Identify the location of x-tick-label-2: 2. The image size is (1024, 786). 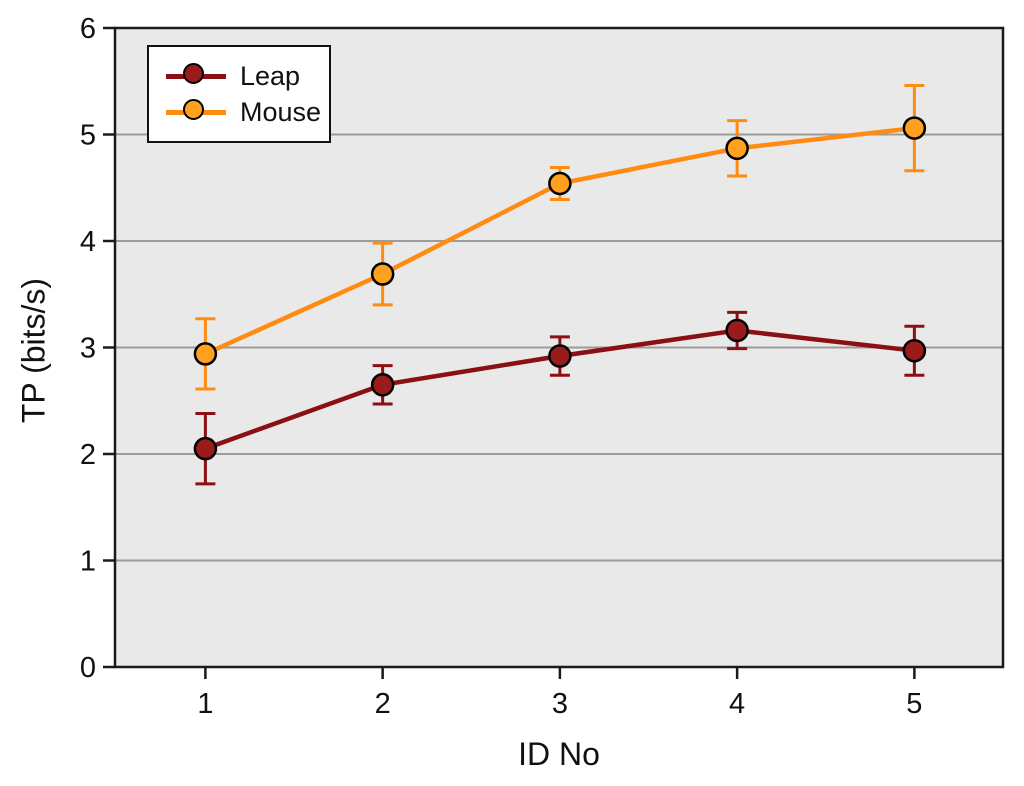
(383, 704).